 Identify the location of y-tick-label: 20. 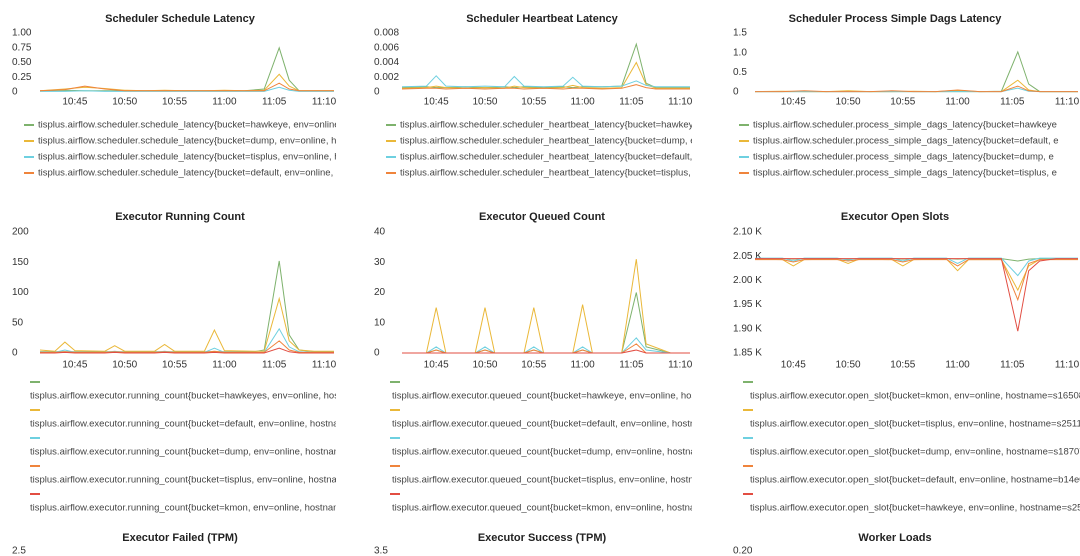
(380, 292).